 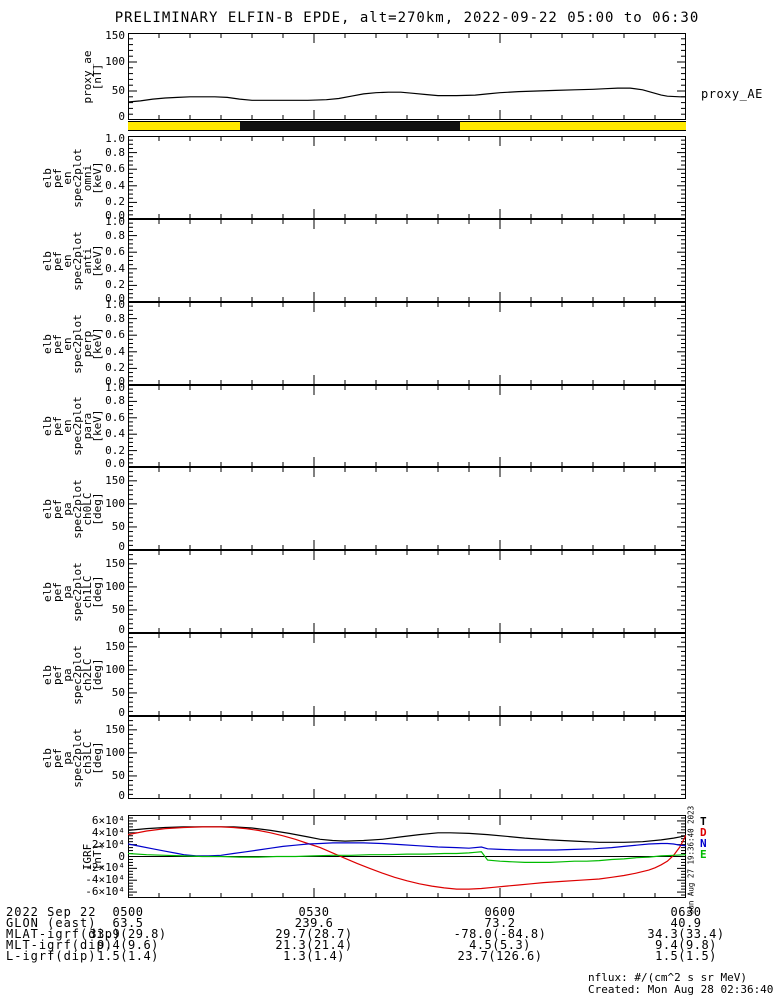 I want to click on table-cell: 0500, so click(x=128, y=912).